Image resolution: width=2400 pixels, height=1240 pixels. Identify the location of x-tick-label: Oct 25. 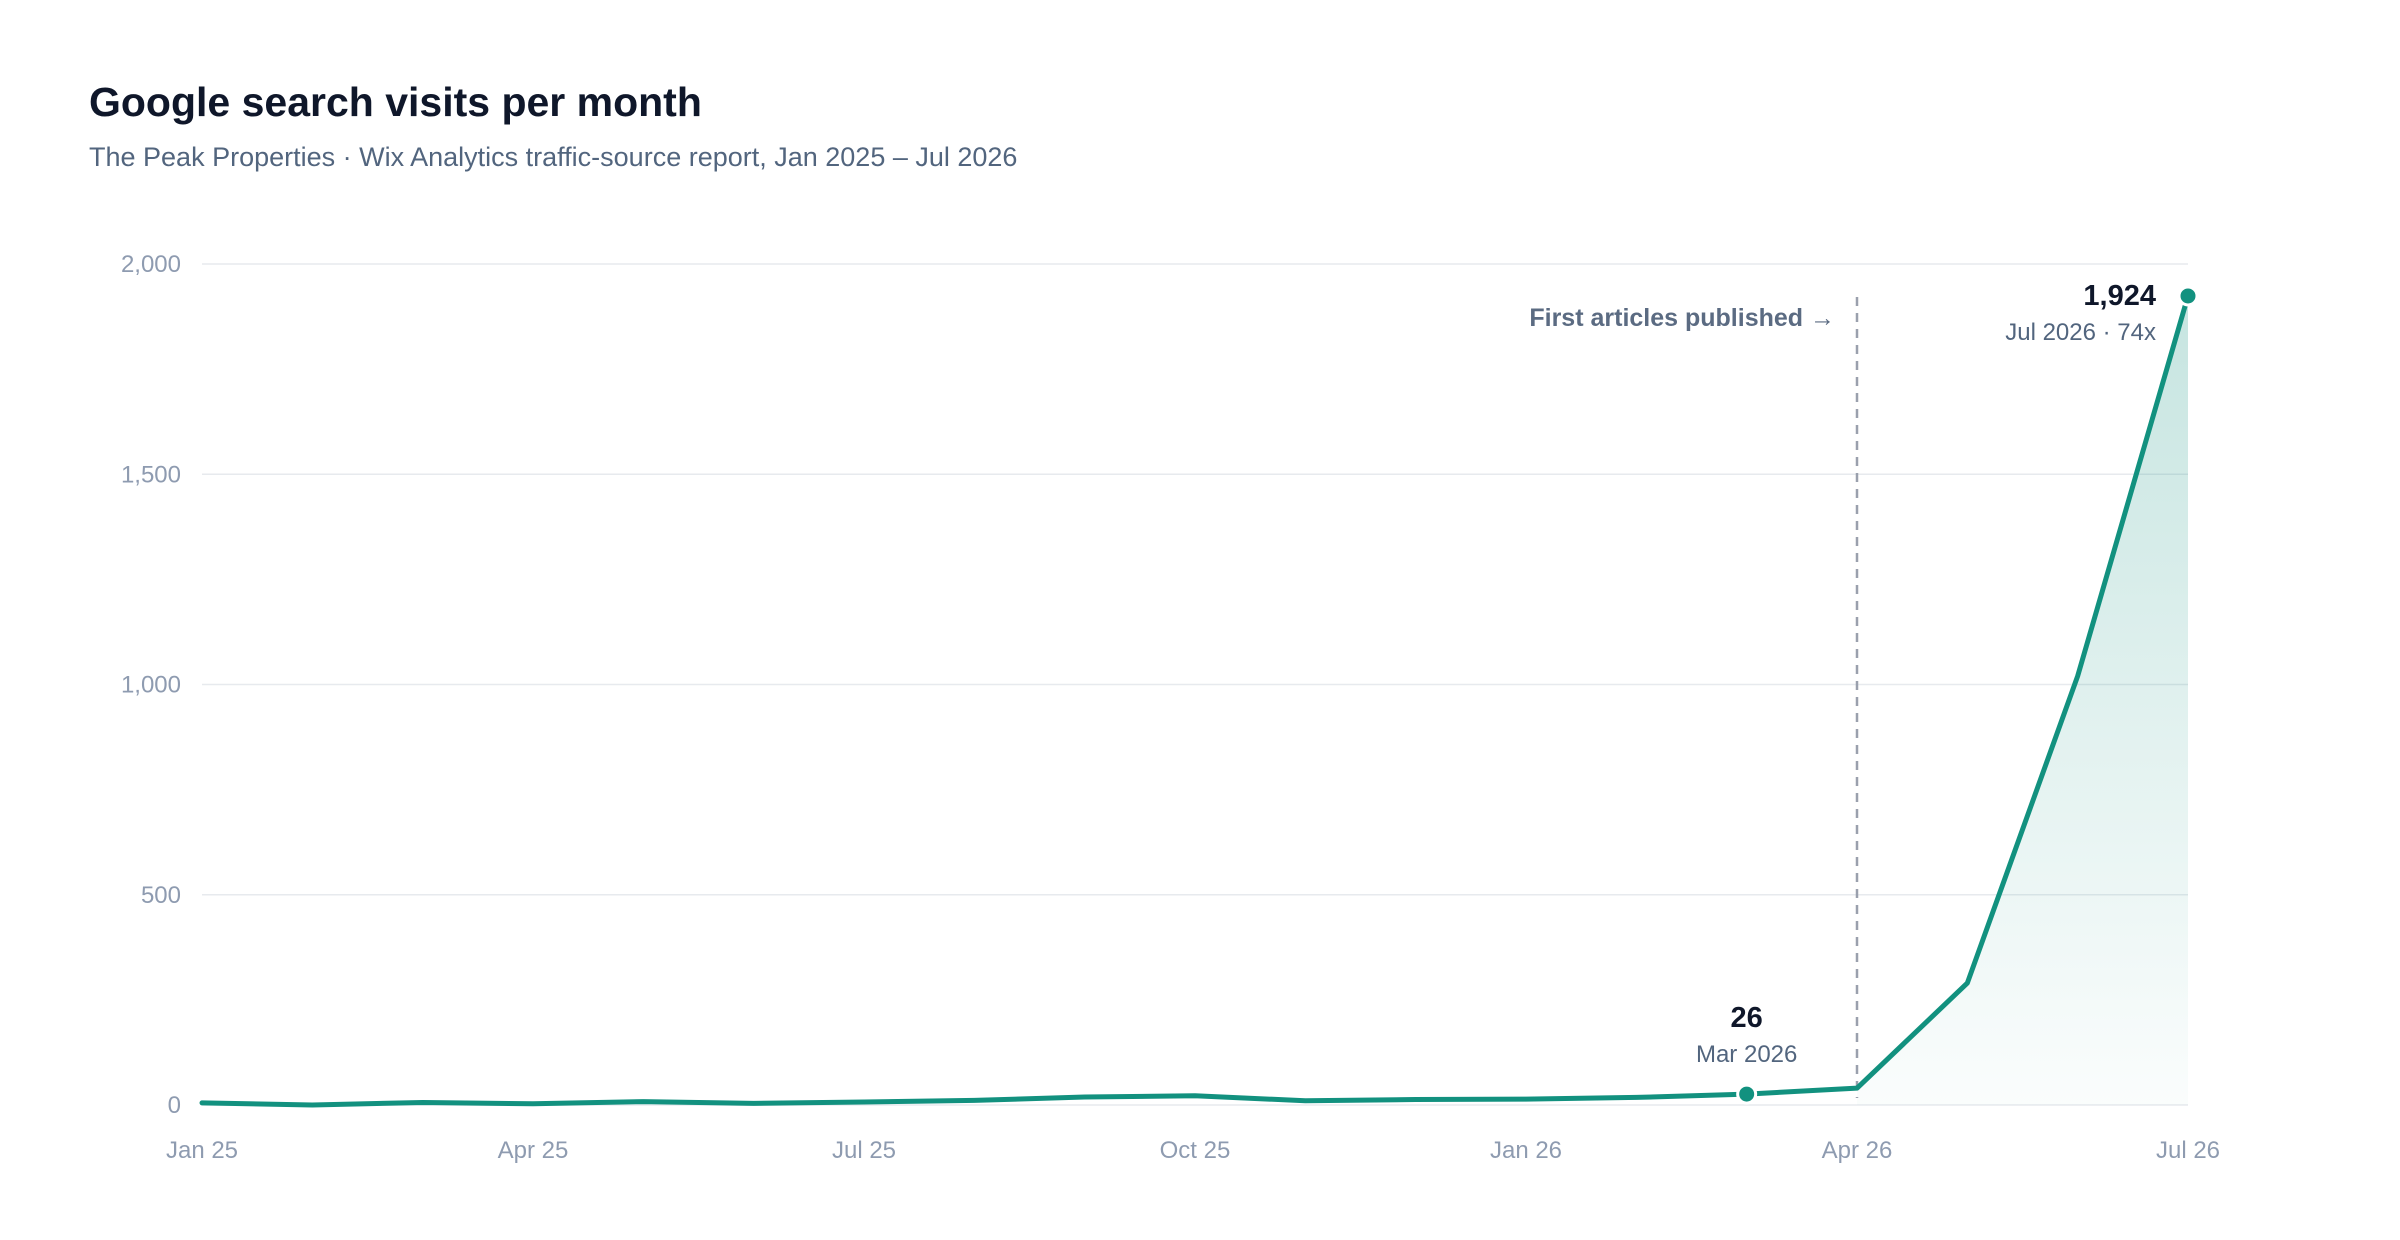
(1195, 1150).